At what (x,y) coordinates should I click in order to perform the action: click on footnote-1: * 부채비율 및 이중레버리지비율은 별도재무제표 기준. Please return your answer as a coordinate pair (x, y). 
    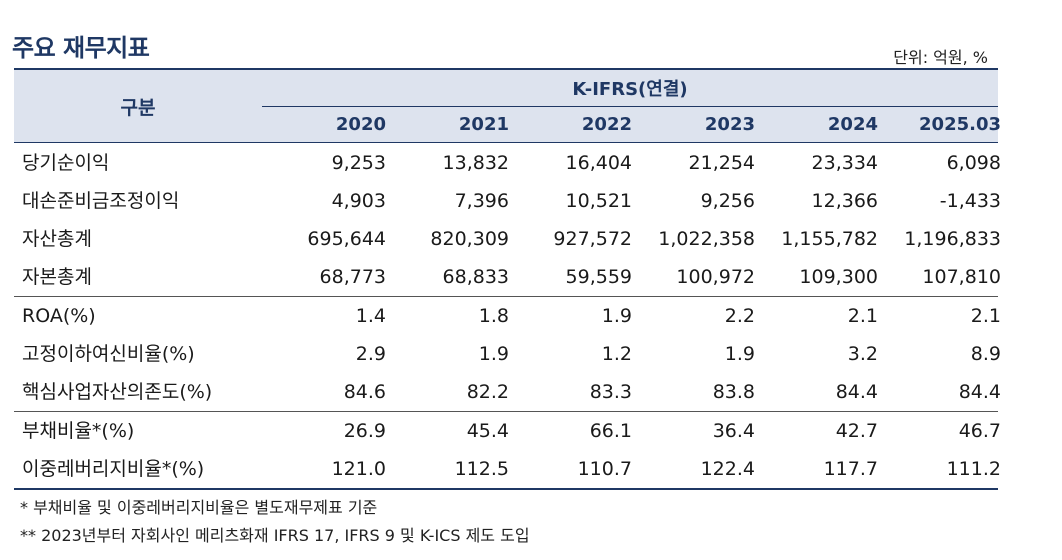
    Looking at the image, I should click on (199, 507).